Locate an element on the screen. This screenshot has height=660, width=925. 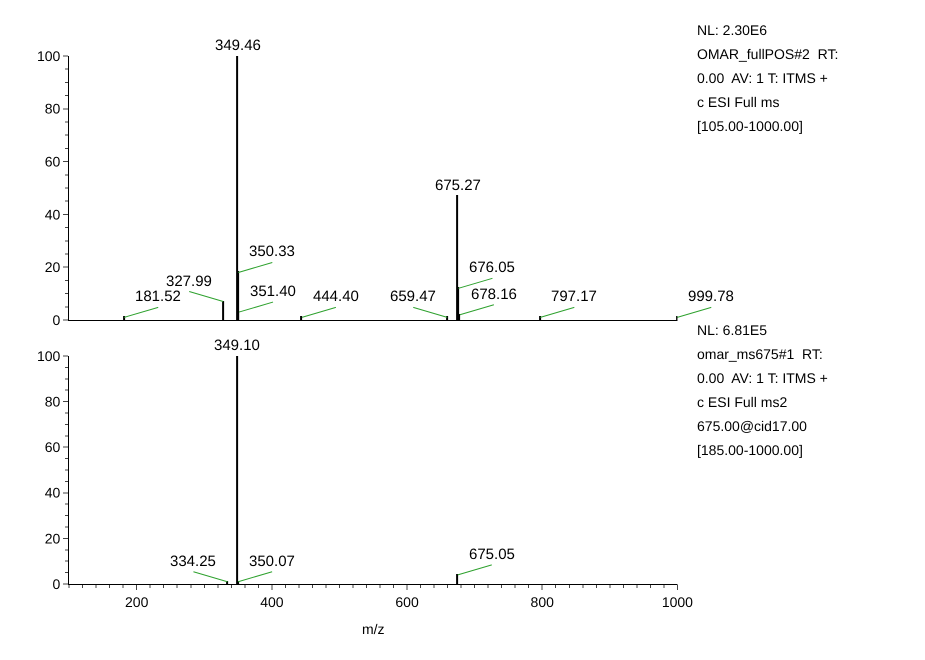
annotation: 797.17 is located at coordinates (574, 296).